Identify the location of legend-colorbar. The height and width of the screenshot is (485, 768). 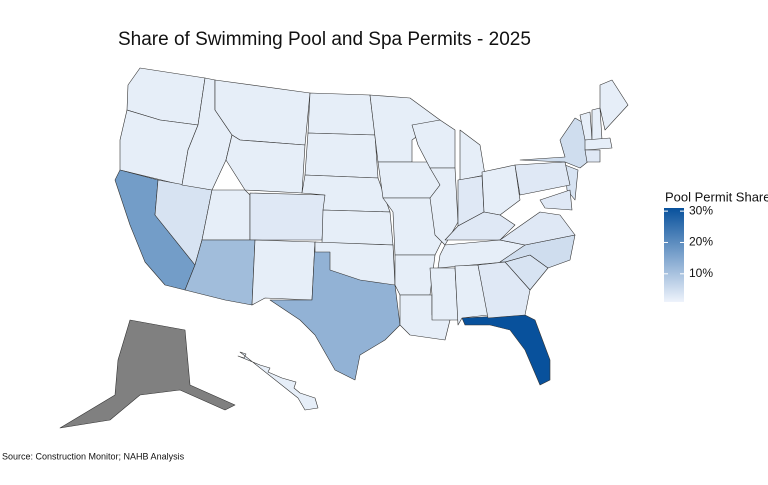
(674, 255).